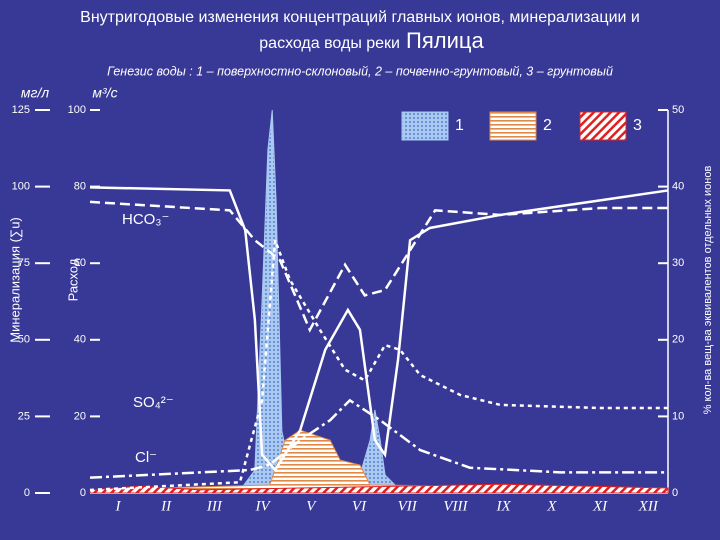  What do you see at coordinates (24, 263) in the screenshot?
I see `y-tick-label: 75` at bounding box center [24, 263].